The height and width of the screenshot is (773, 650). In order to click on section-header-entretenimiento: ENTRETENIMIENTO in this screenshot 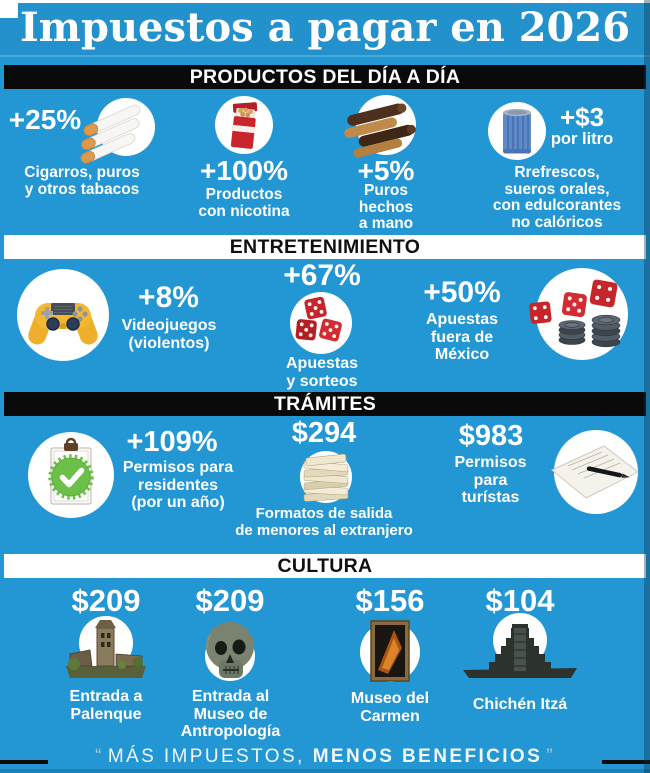, I will do `click(325, 247)`.